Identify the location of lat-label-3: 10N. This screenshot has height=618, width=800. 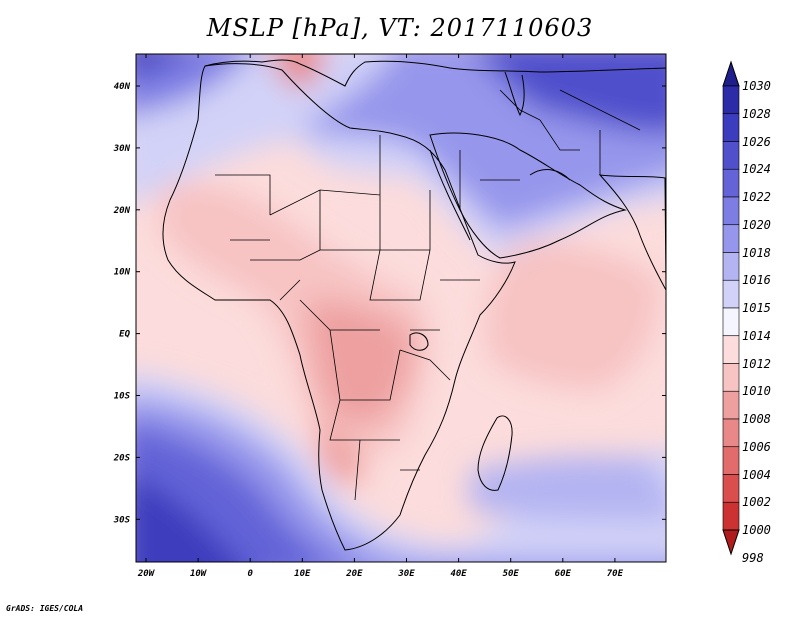
(122, 273).